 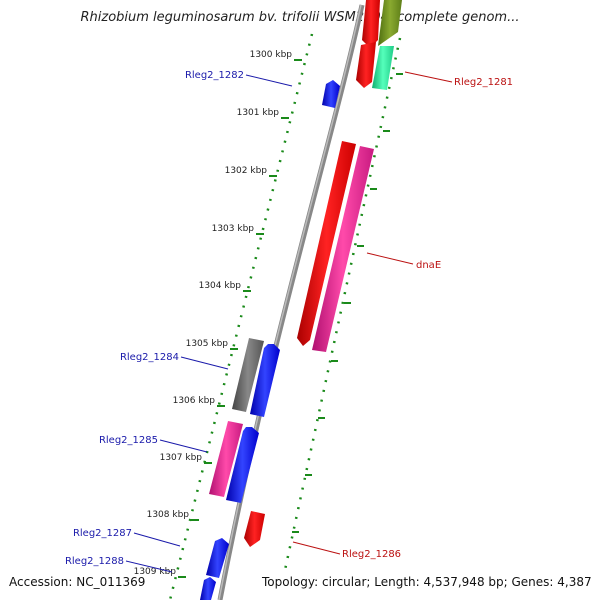 What do you see at coordinates (149, 357) in the screenshot?
I see `gene-label: Rleg2_1284` at bounding box center [149, 357].